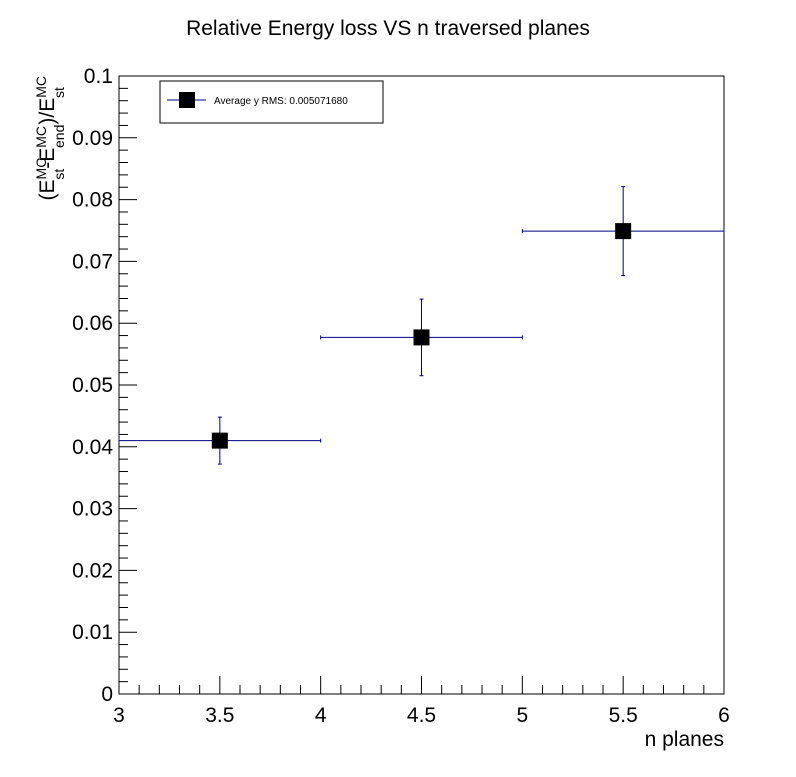 This screenshot has width=796, height=777. I want to click on legend: Average y RMS: 0.005071680, so click(271, 102).